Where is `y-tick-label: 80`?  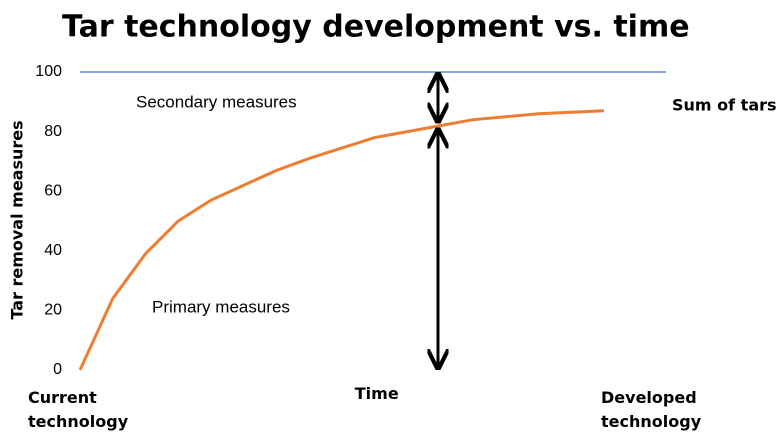
y-tick-label: 80 is located at coordinates (53, 131).